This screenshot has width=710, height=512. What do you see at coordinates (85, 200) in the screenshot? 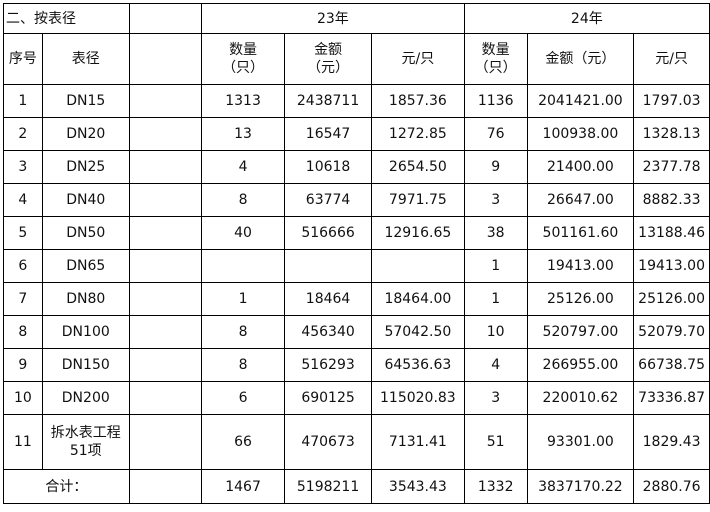
I see `meter-size: DN40` at bounding box center [85, 200].